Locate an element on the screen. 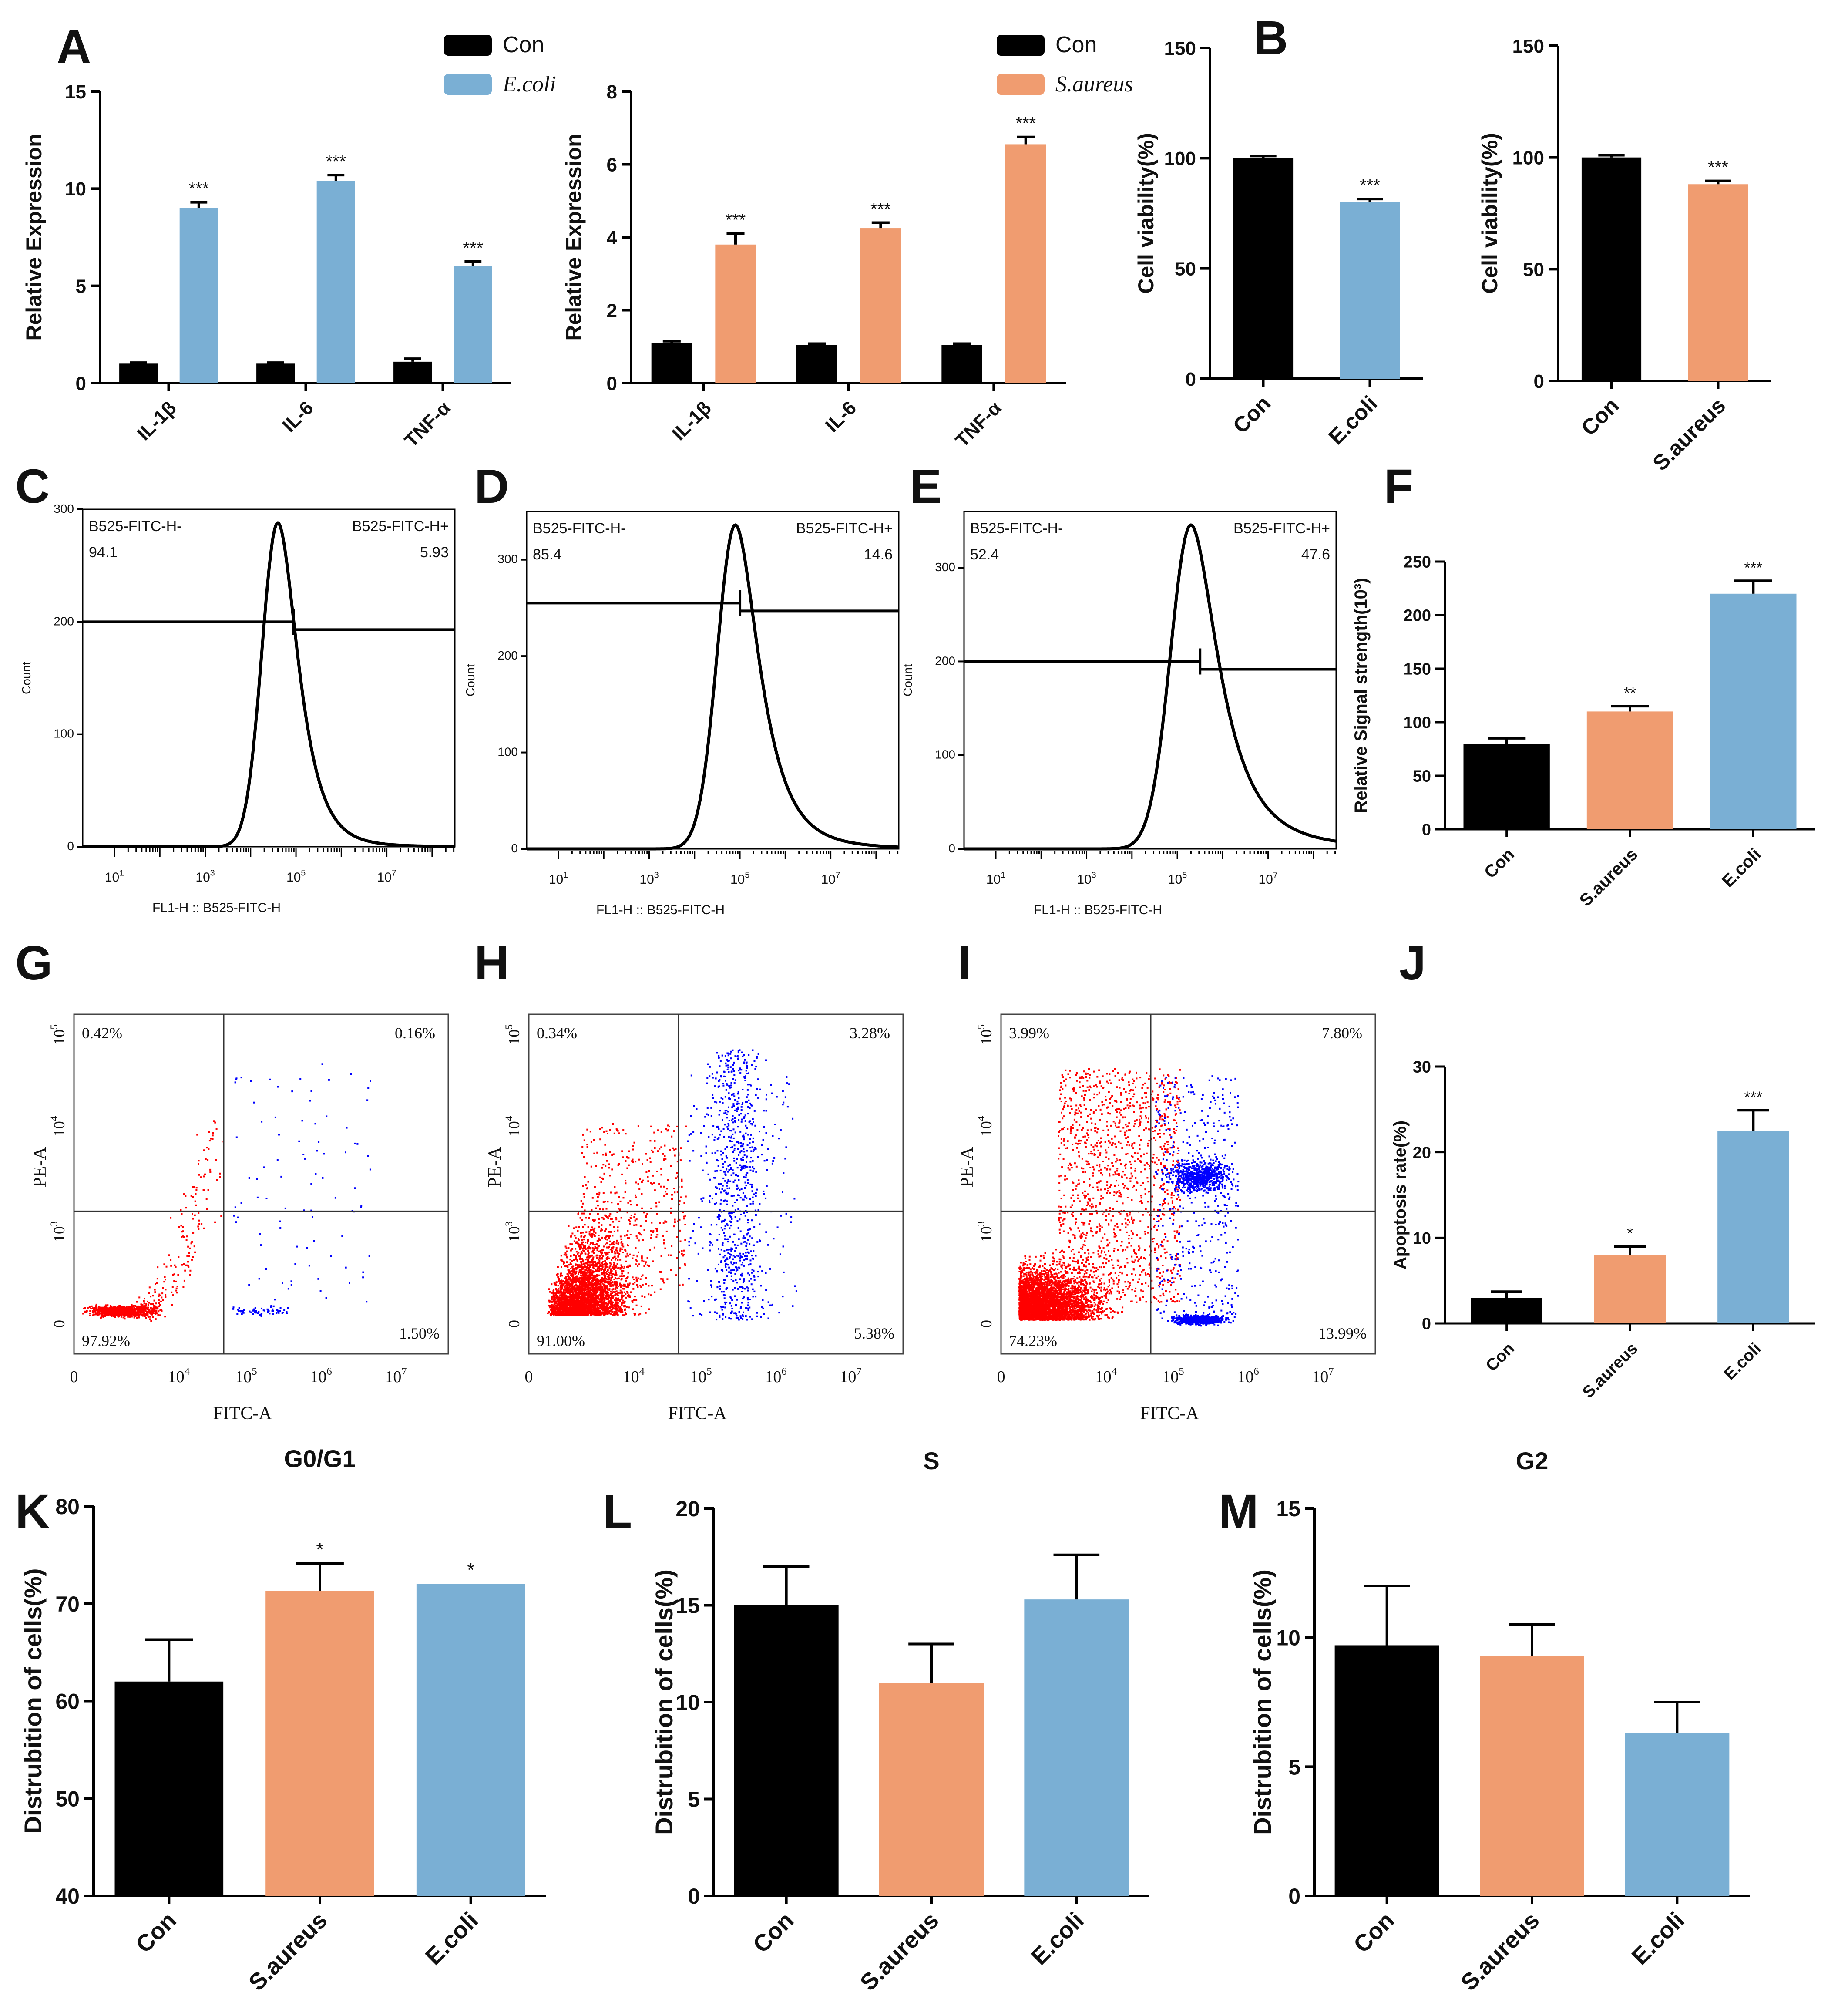 Image resolution: width=1848 pixels, height=2016 pixels. y-tick-label: 103 is located at coordinates (58, 1231).